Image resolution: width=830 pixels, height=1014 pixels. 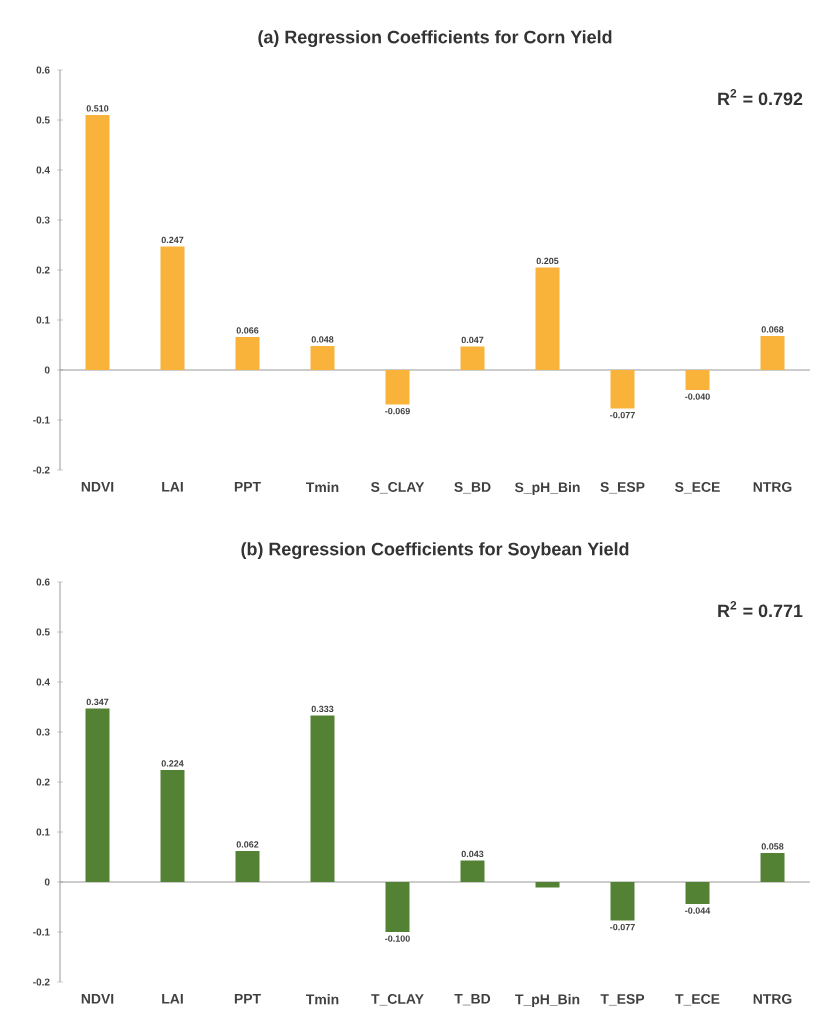 I want to click on annotation: R$^{2}$ = 0.792, so click(x=760, y=97).